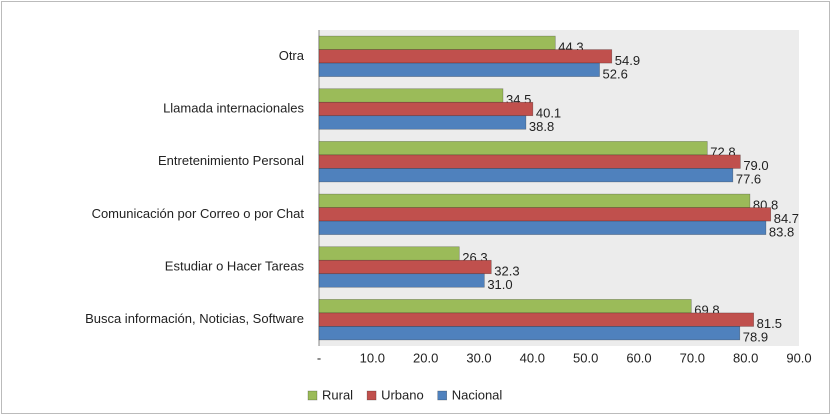 The image size is (831, 415). Describe the element at coordinates (292, 55) in the screenshot. I see `y-tick-label: Otra` at that location.